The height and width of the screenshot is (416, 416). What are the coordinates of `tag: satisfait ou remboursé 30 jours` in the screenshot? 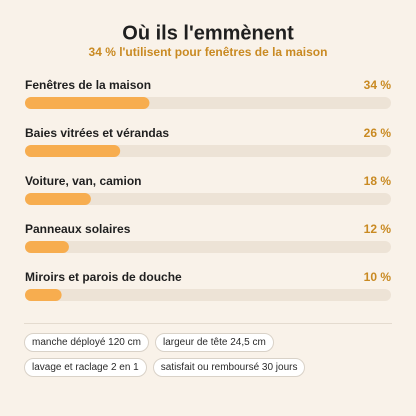 It's located at (229, 367).